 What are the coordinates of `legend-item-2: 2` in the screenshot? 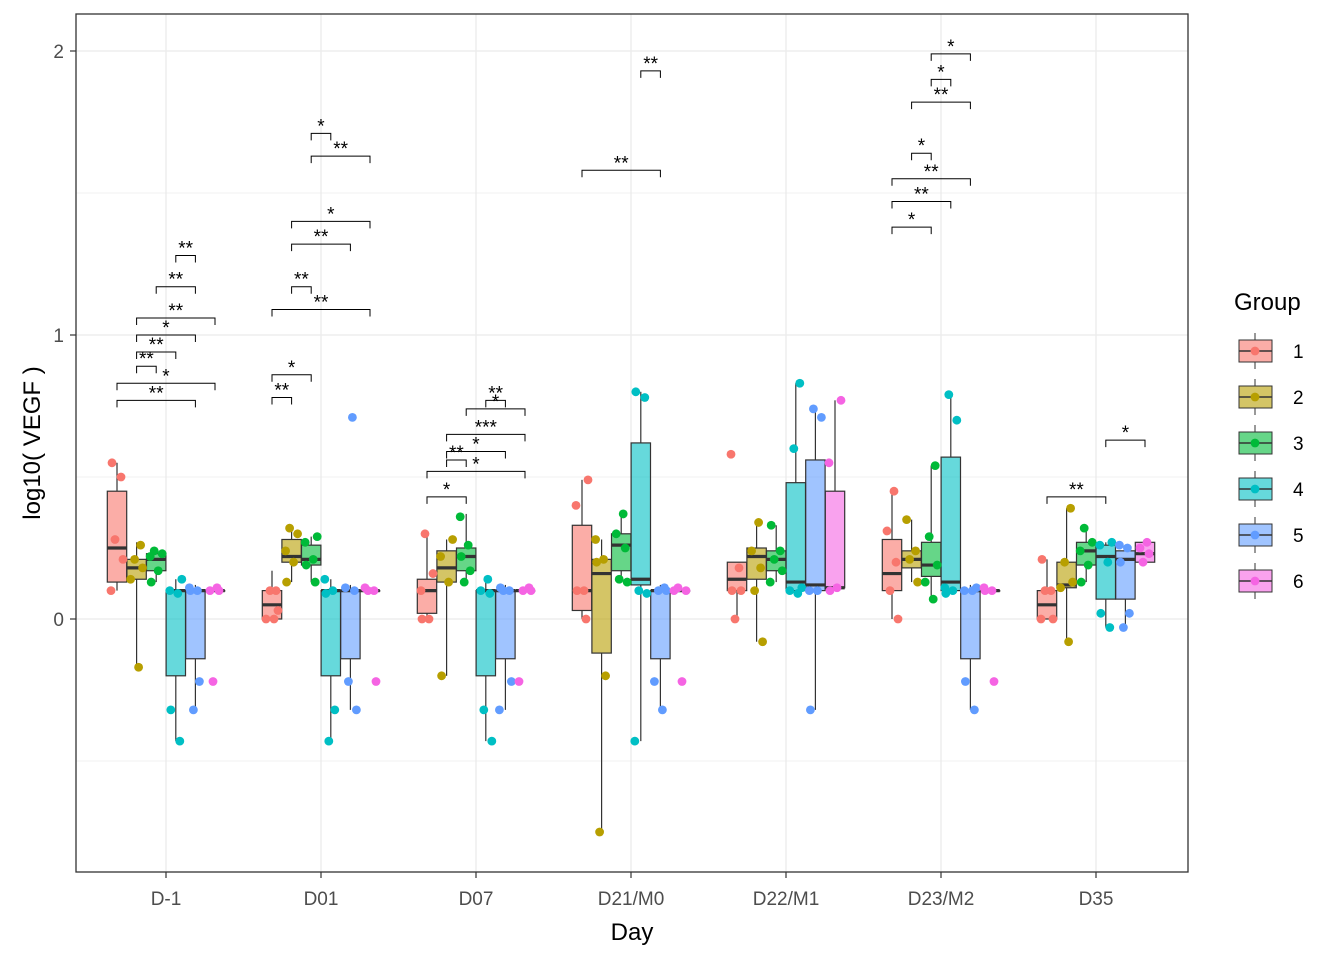 It's located at (1271, 397).